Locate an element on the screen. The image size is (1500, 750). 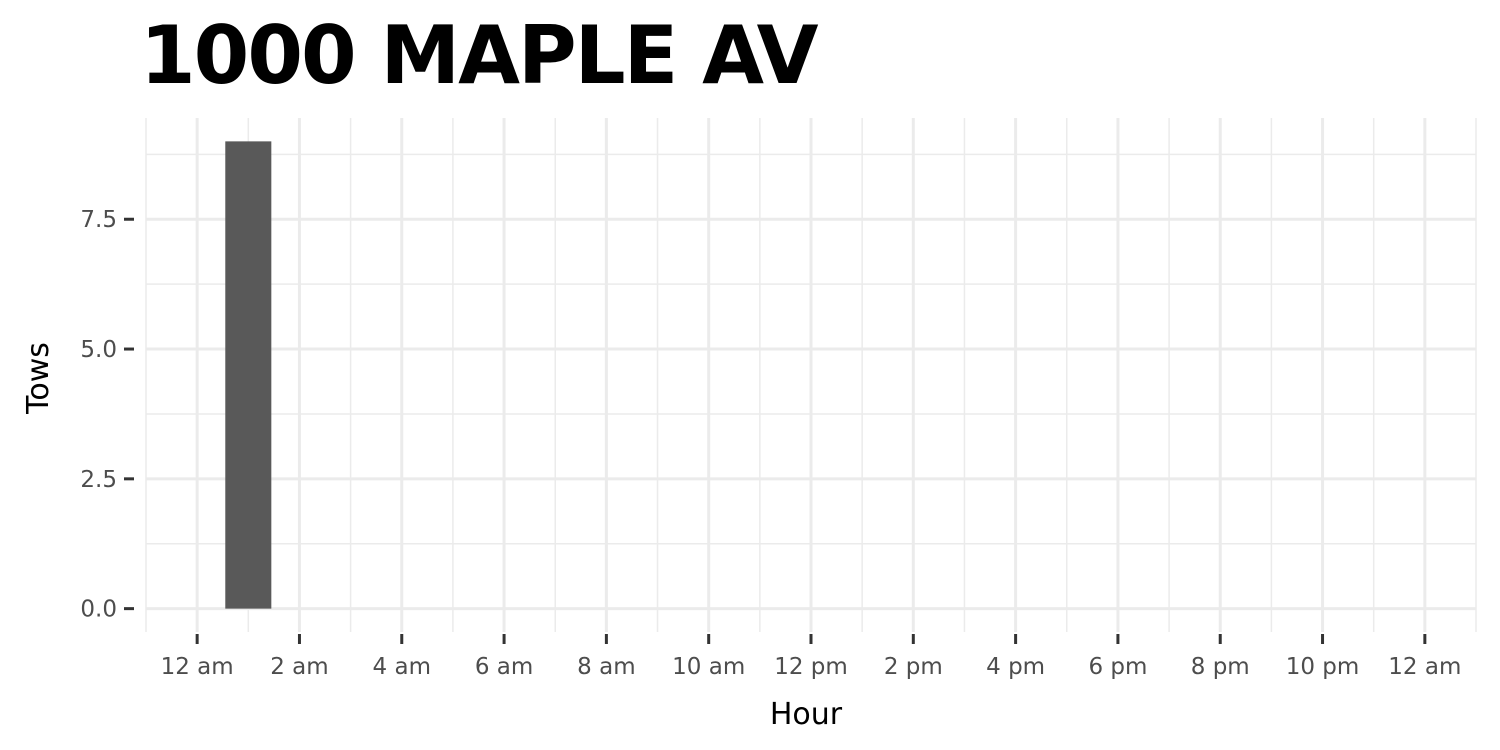
x-tick-label: 12 pm is located at coordinates (811, 667).